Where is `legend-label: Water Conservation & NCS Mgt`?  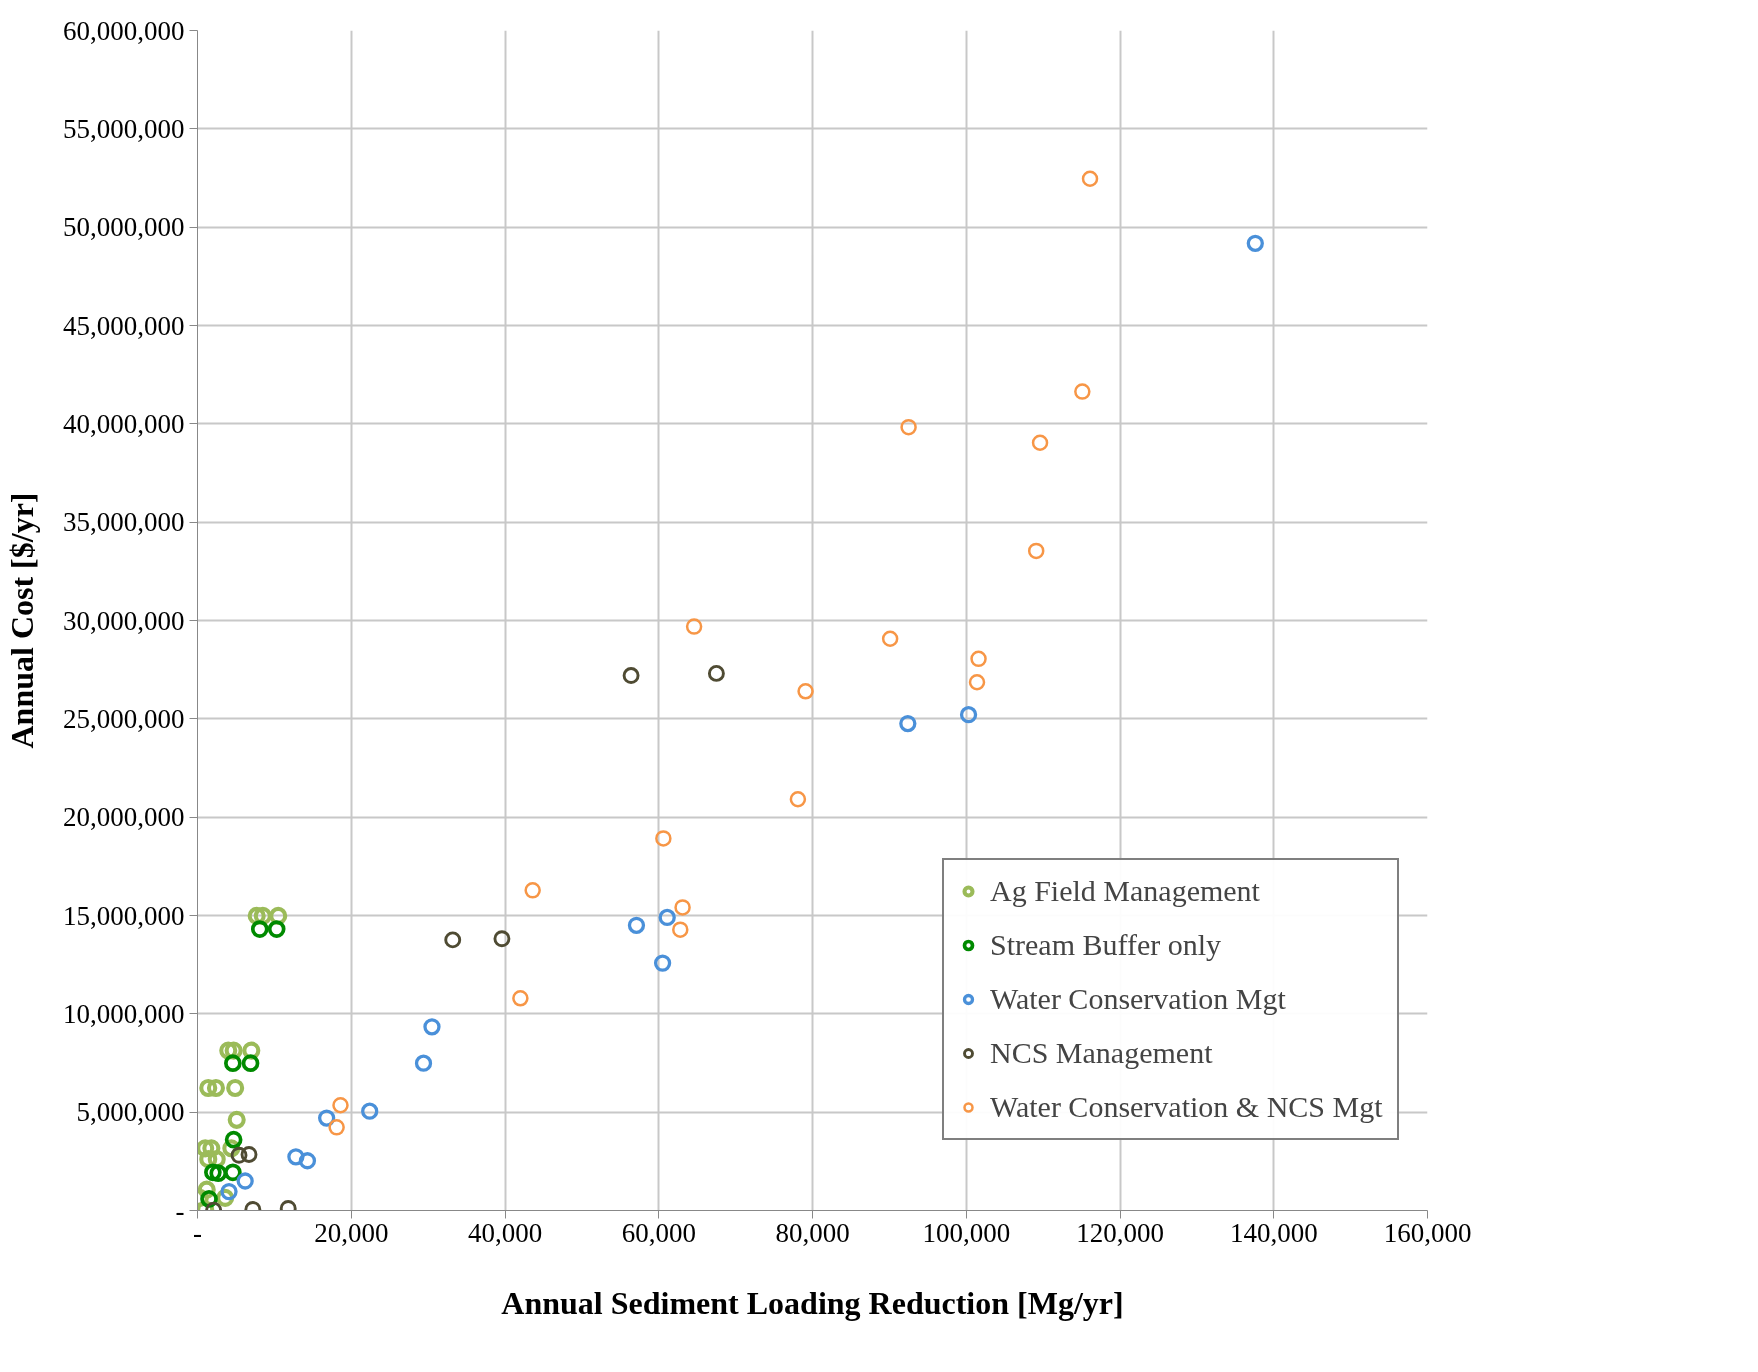
legend-label: Water Conservation & NCS Mgt is located at coordinates (1186, 1107).